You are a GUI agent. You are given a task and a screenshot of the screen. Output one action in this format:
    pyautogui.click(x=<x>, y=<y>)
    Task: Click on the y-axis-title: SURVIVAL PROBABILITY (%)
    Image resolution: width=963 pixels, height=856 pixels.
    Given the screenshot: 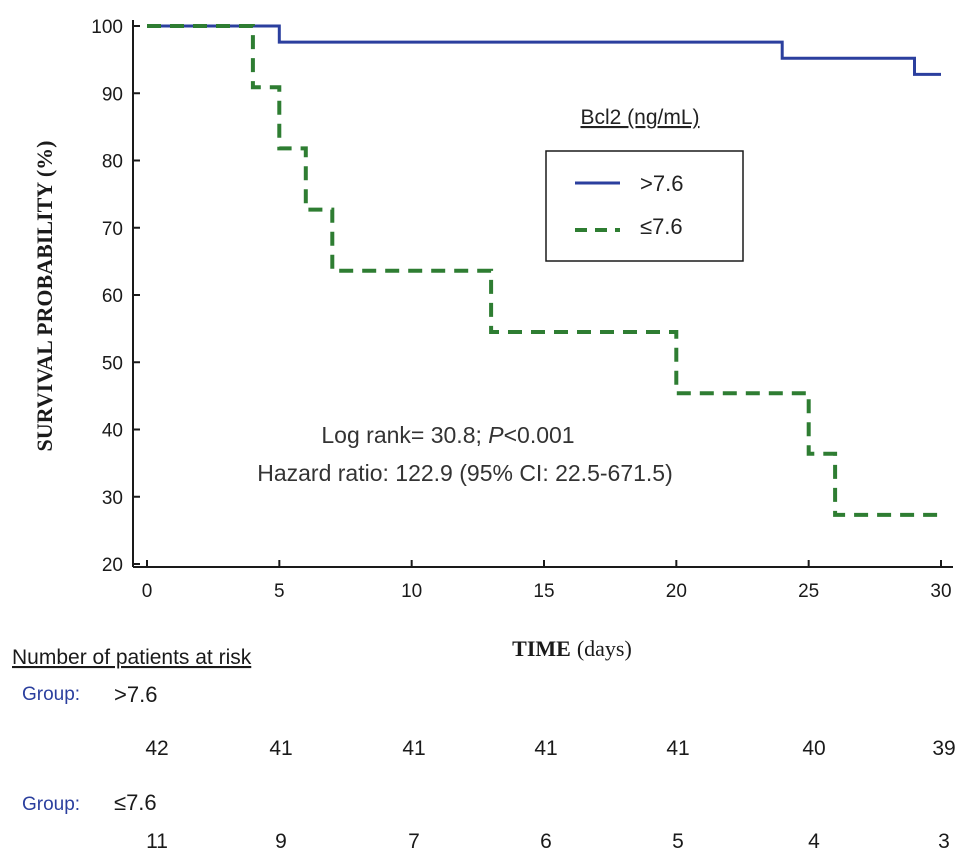 What is the action you would take?
    pyautogui.click(x=44, y=296)
    